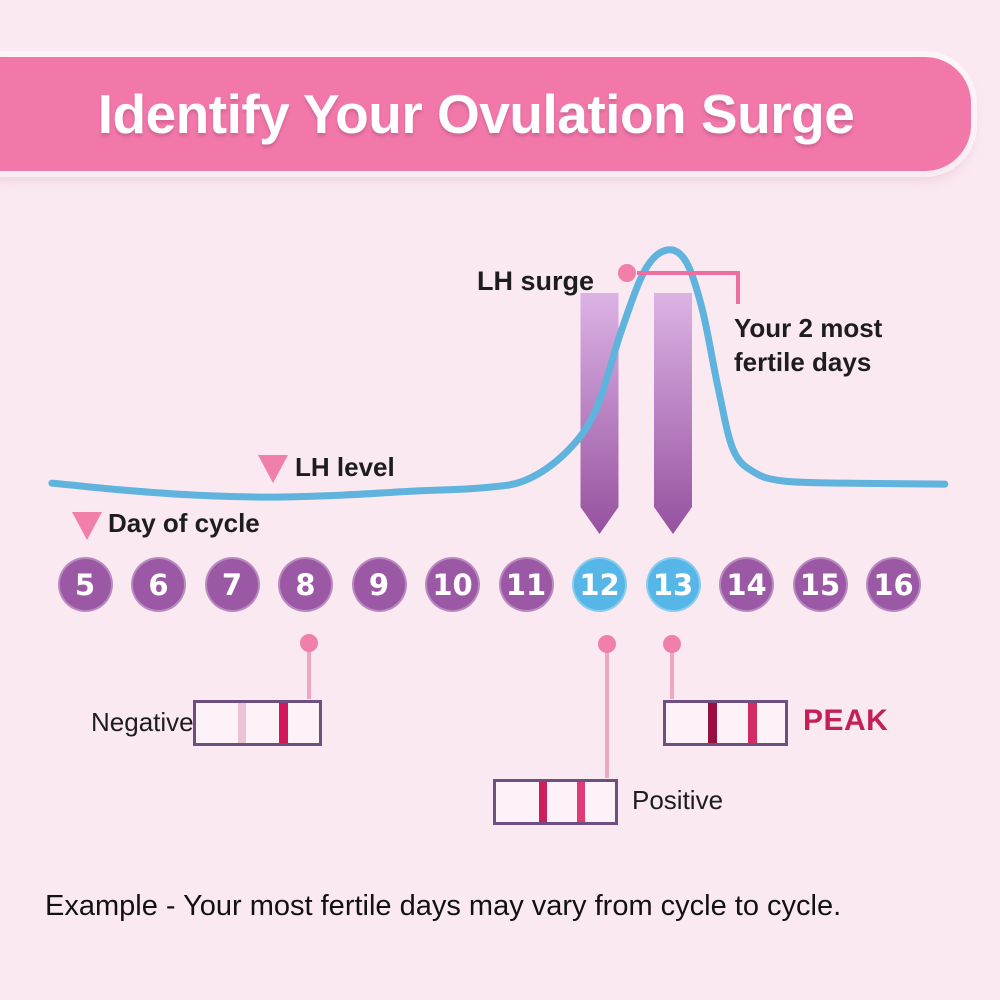  Describe the element at coordinates (581, 802) in the screenshot. I see `positive-control-line` at that location.